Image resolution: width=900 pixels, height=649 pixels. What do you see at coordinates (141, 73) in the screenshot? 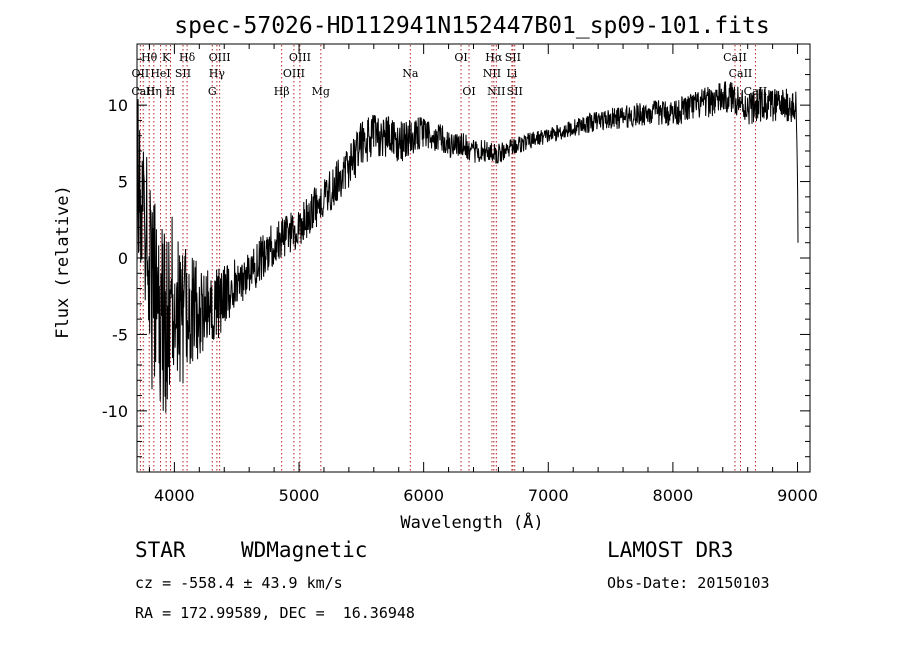
I see `spectral-line-label: OII` at bounding box center [141, 73].